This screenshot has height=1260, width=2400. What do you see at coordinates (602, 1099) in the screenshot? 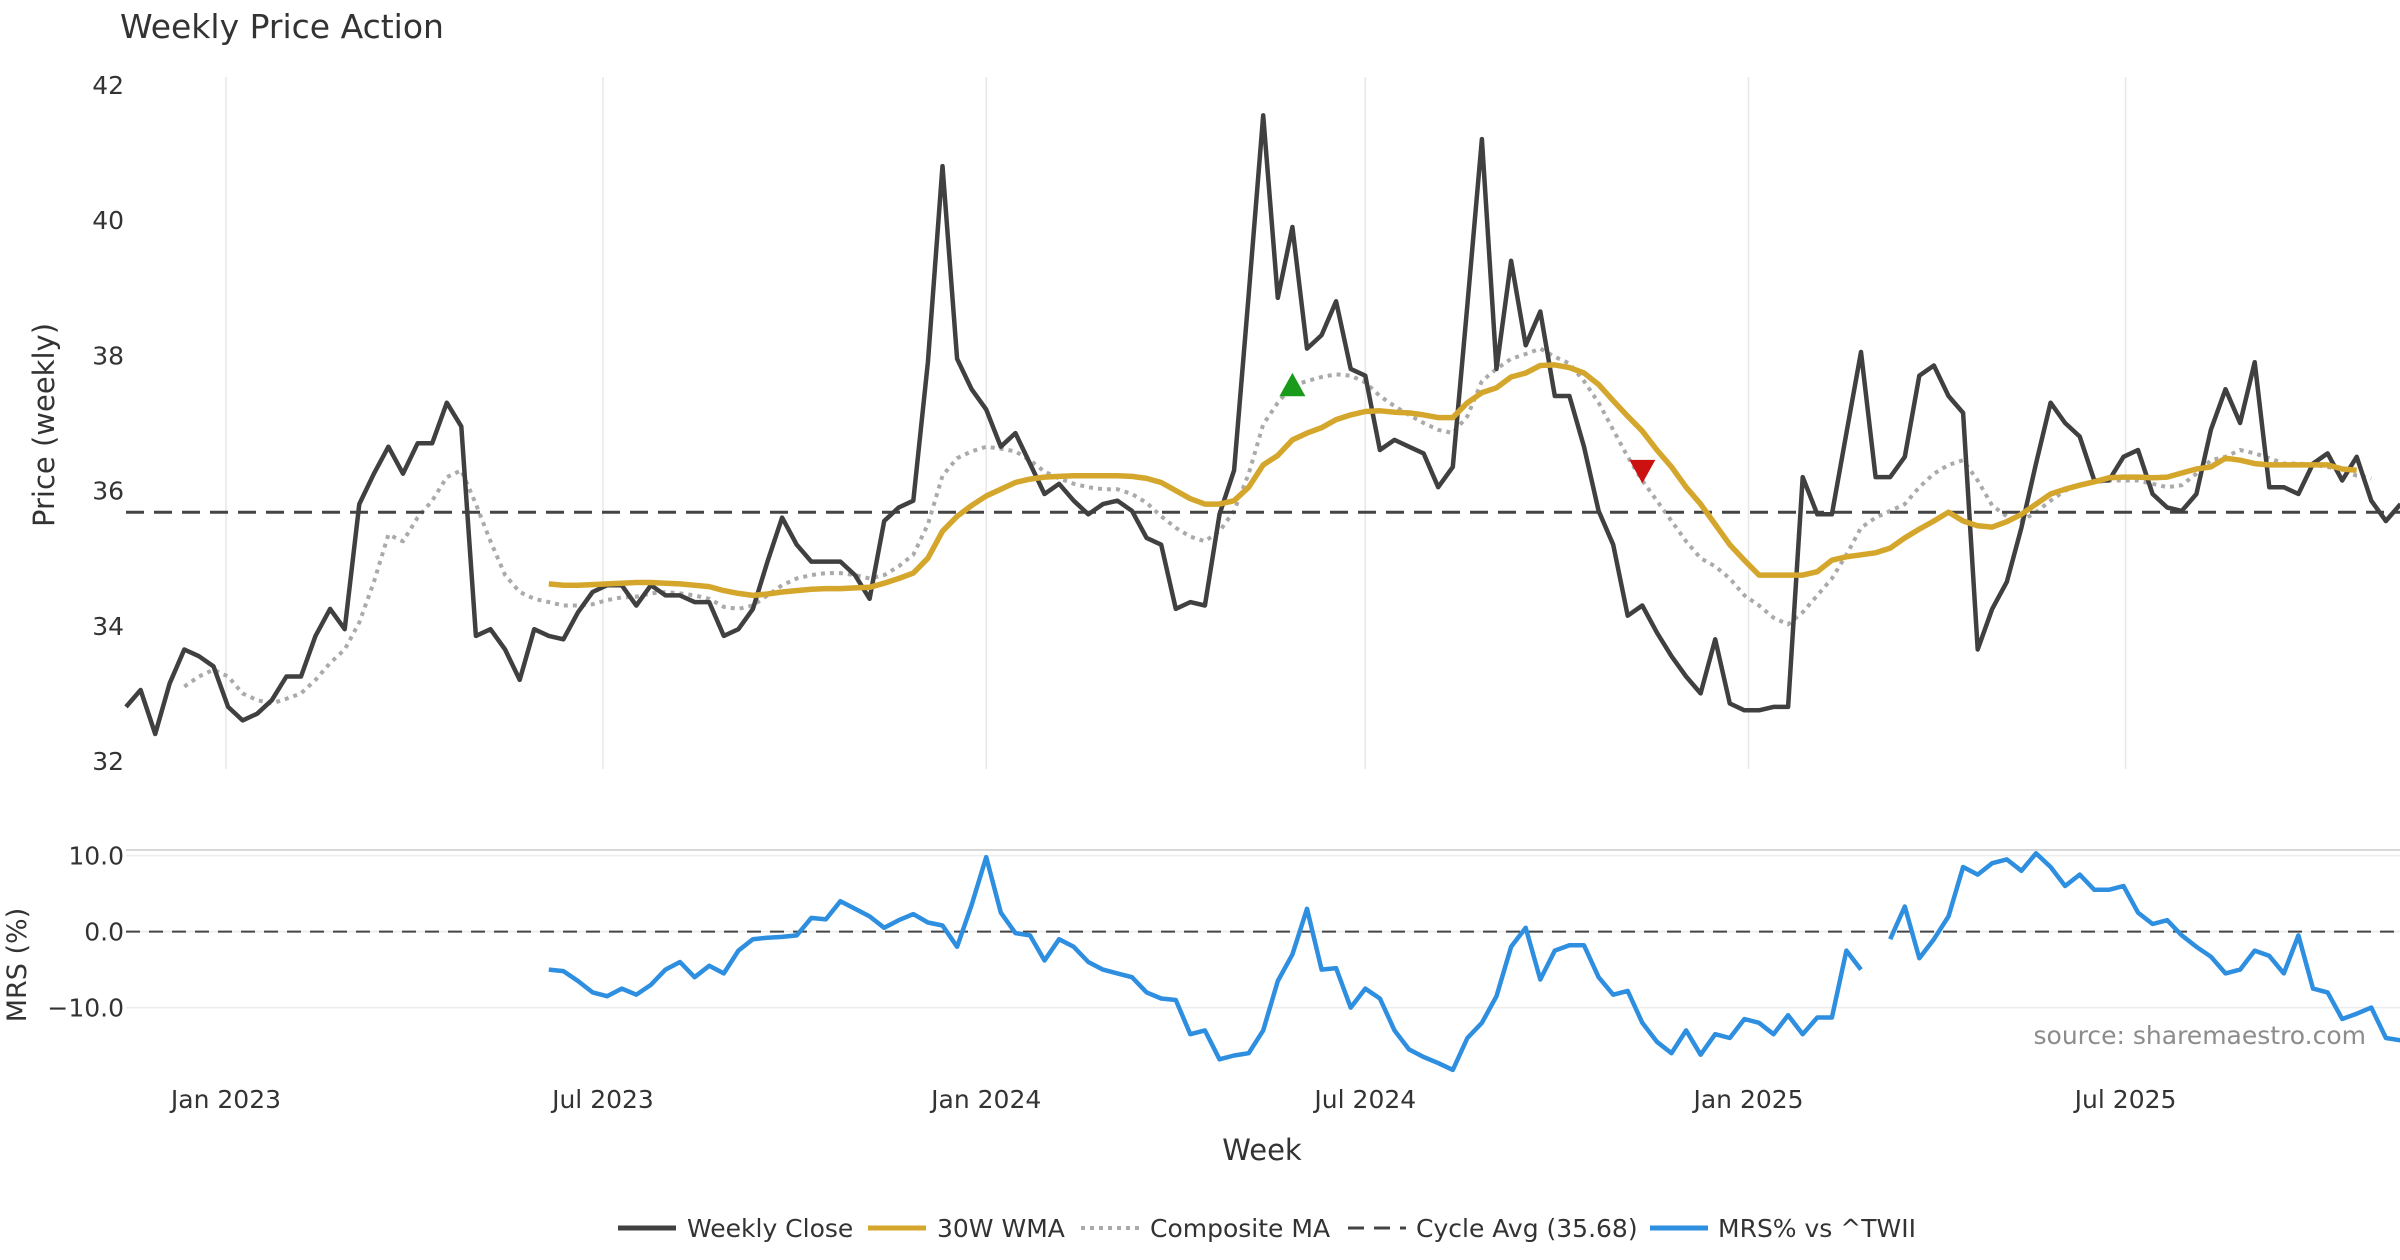
I see `x-tick-label: Jul 2023` at bounding box center [602, 1099].